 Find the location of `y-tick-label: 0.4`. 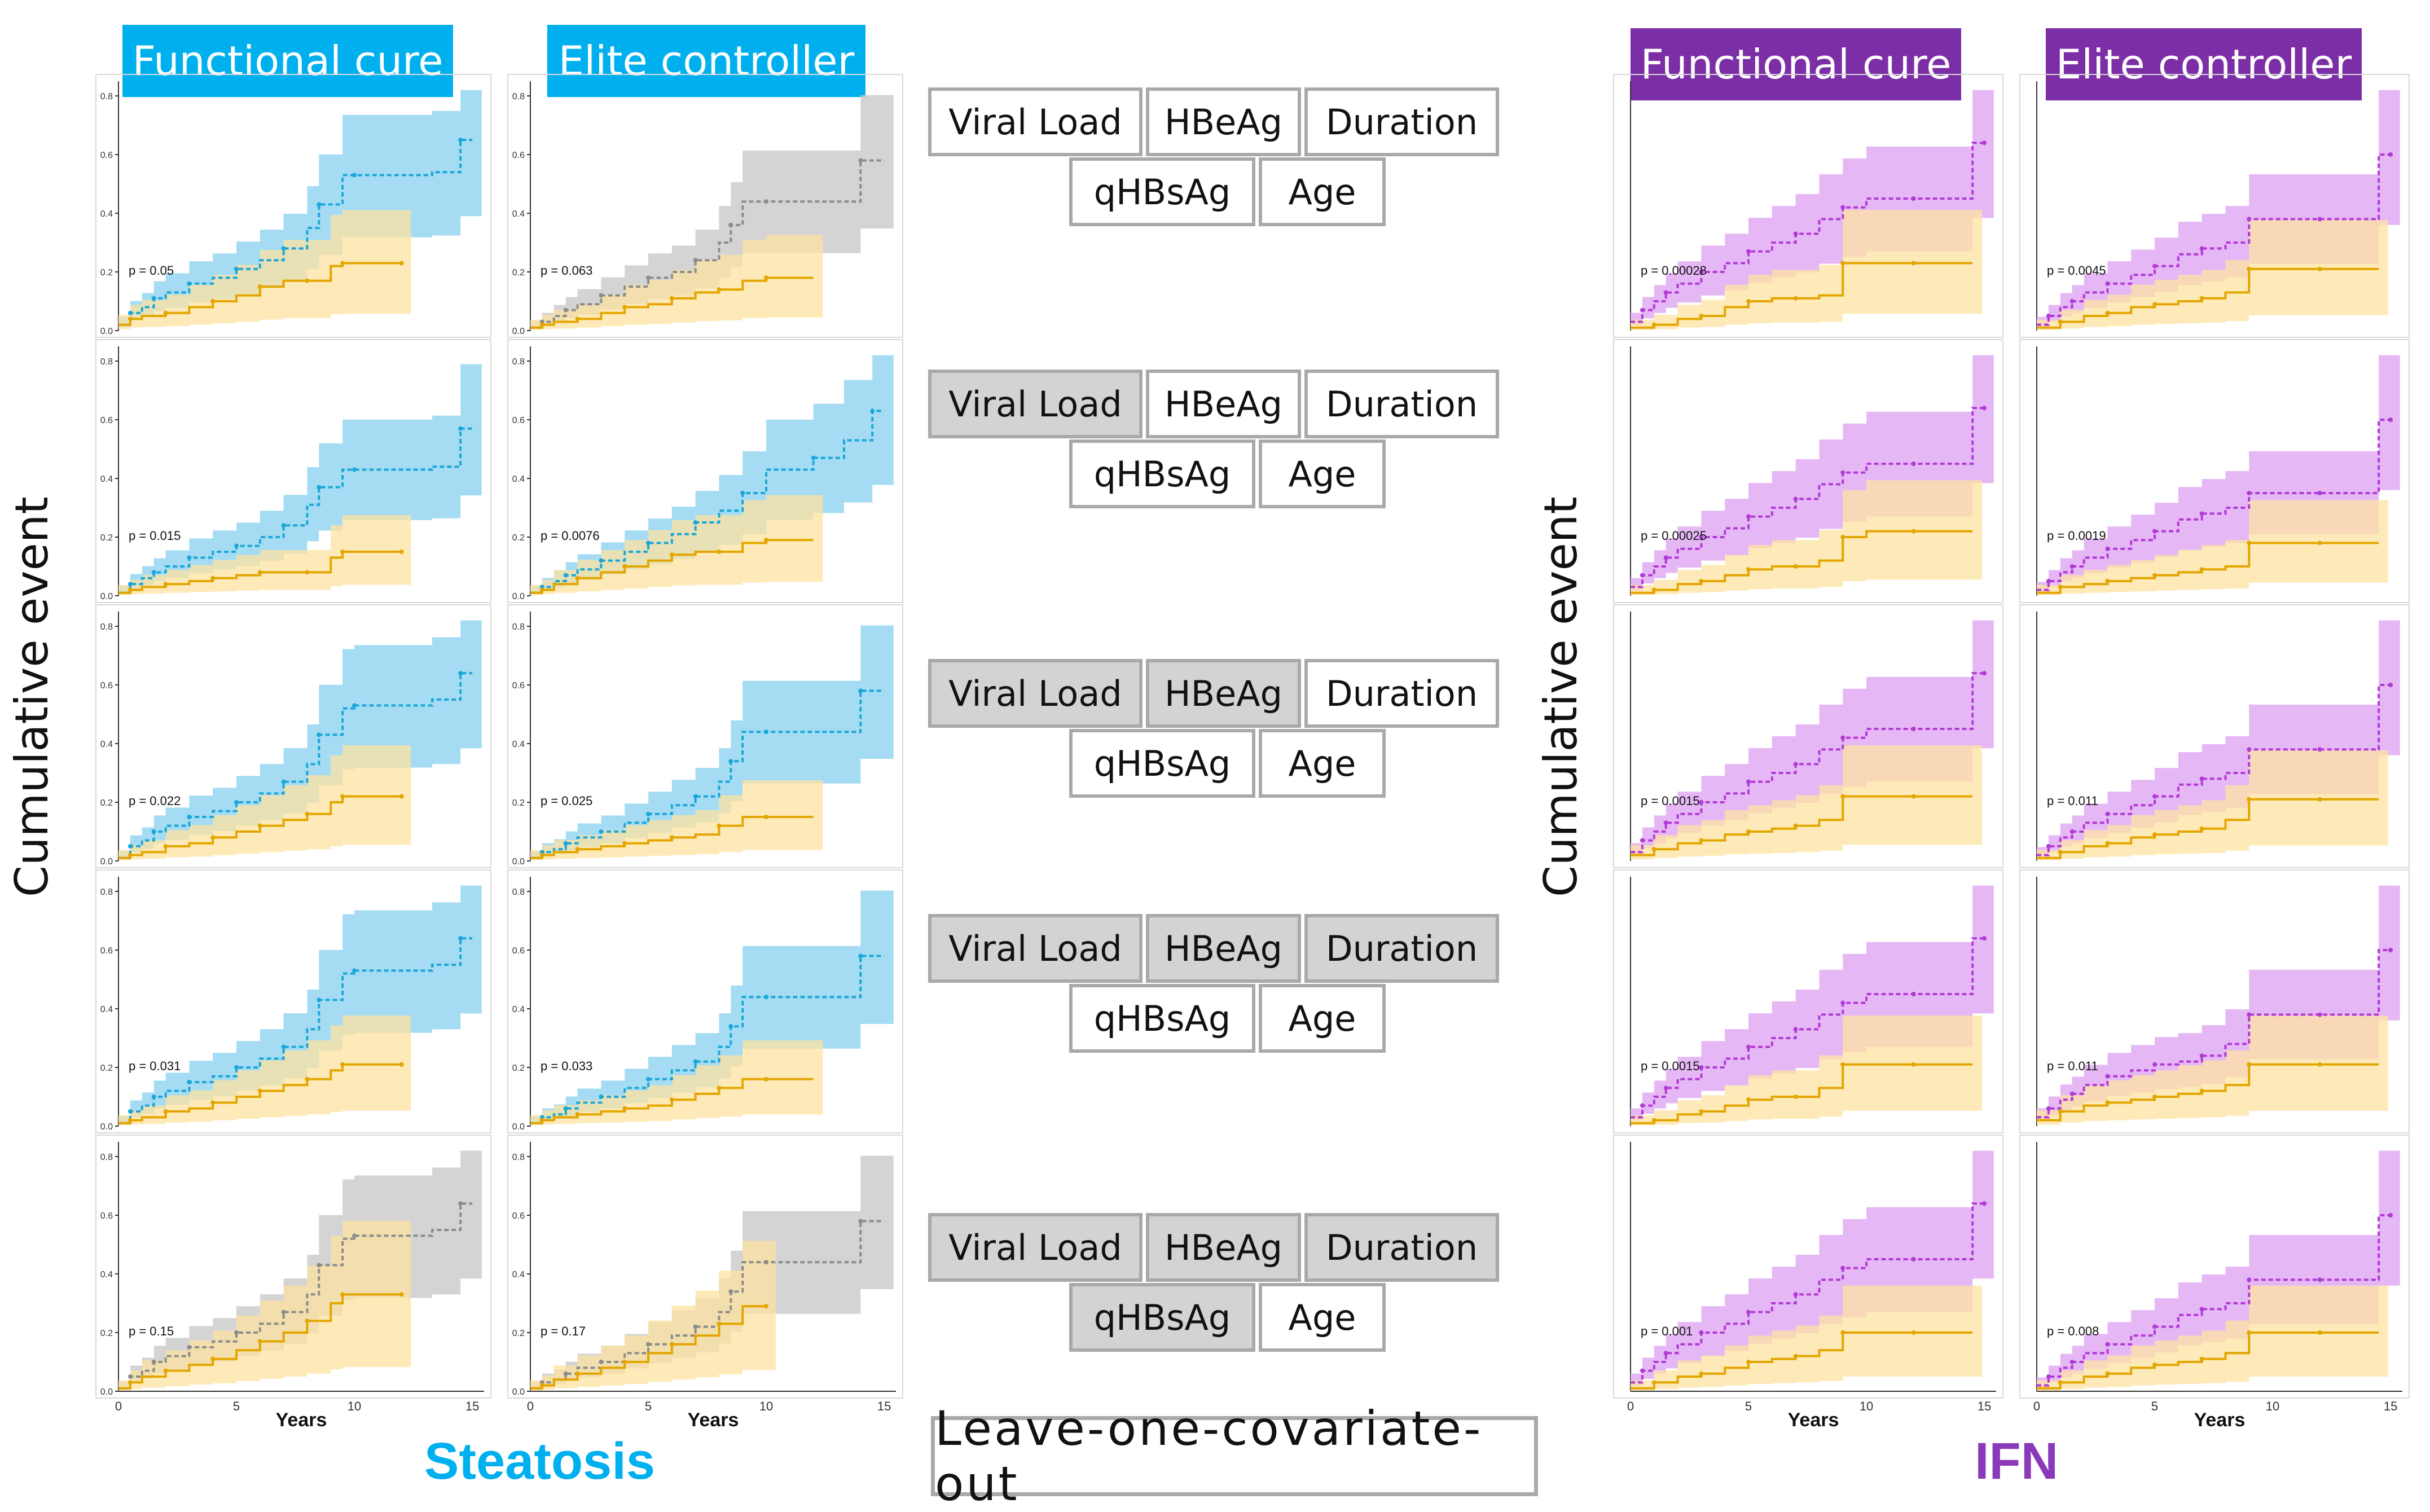

y-tick-label: 0.4 is located at coordinates (106, 214).